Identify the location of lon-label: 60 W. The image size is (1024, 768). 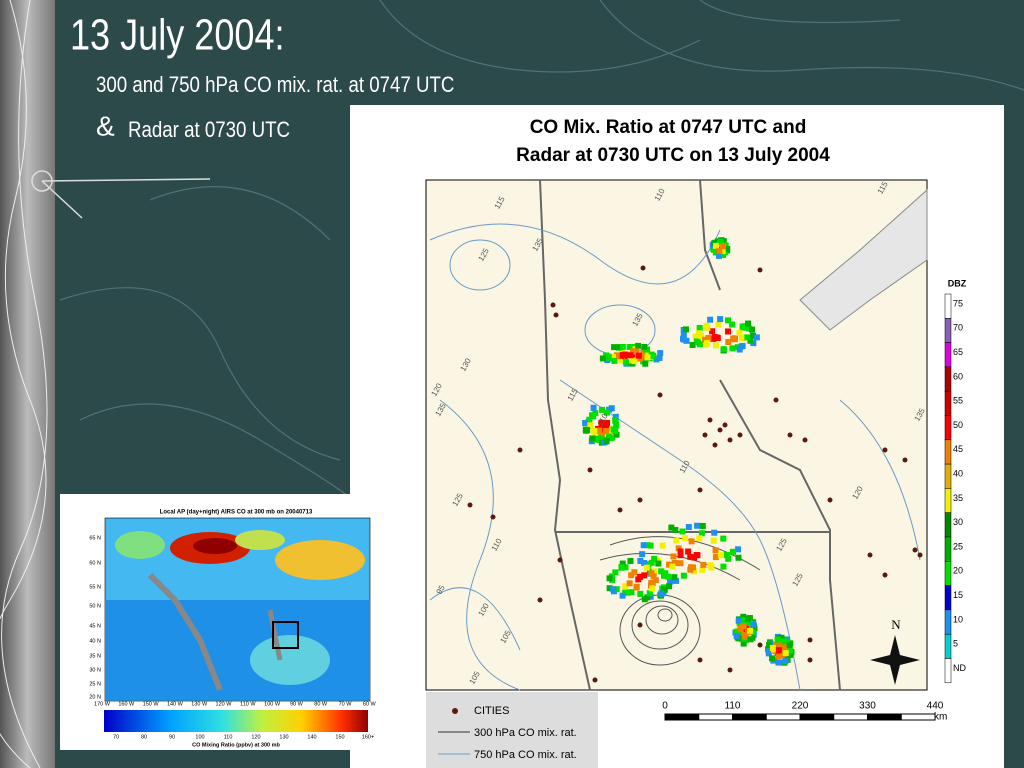
(370, 704).